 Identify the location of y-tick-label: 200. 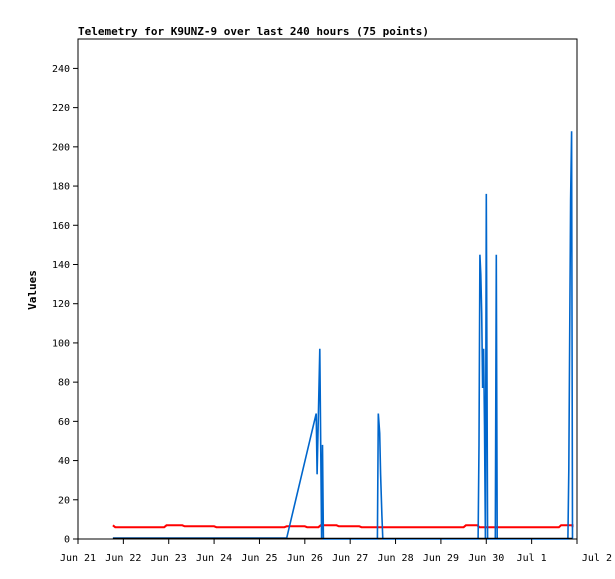
(61, 147).